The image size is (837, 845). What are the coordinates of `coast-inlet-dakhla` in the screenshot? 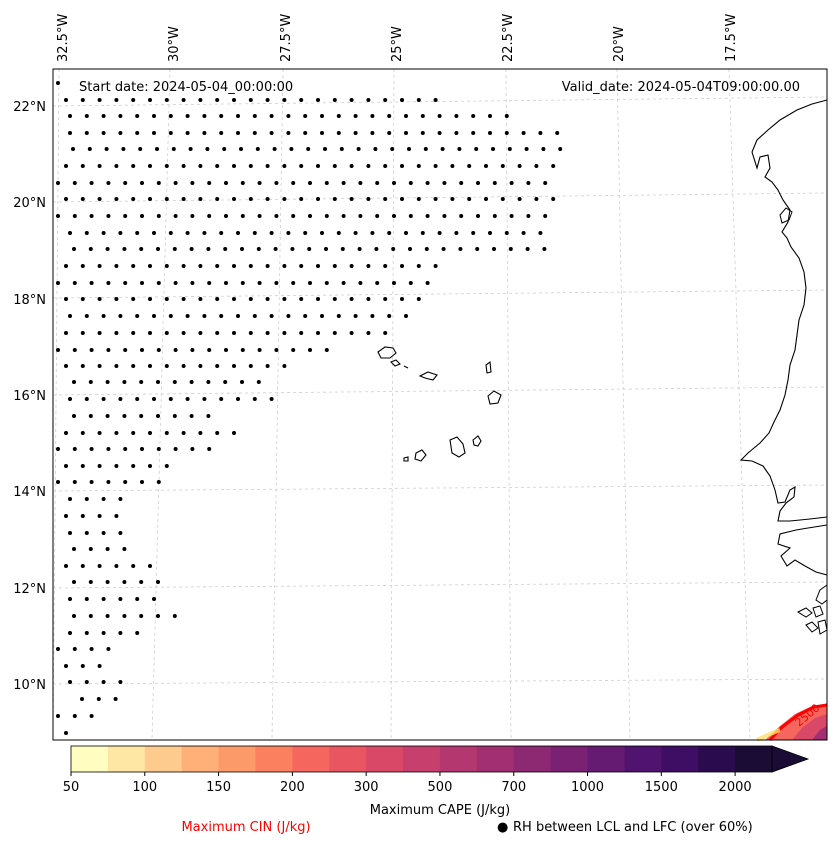 It's located at (786, 215).